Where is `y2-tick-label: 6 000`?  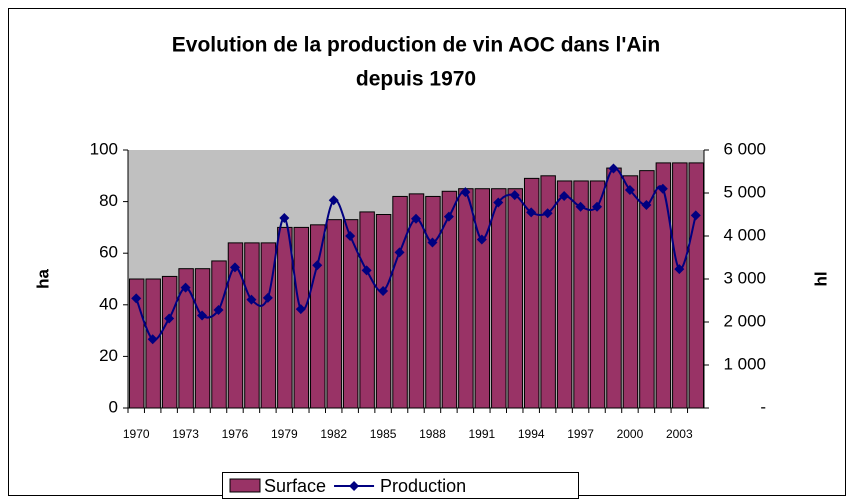 y2-tick-label: 6 000 is located at coordinates (744, 148).